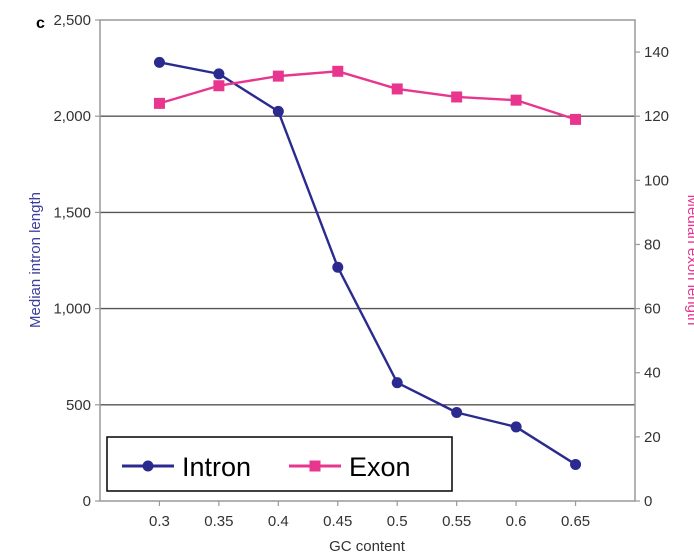  Describe the element at coordinates (516, 521) in the screenshot. I see `x-tick-label: 0.6` at that location.